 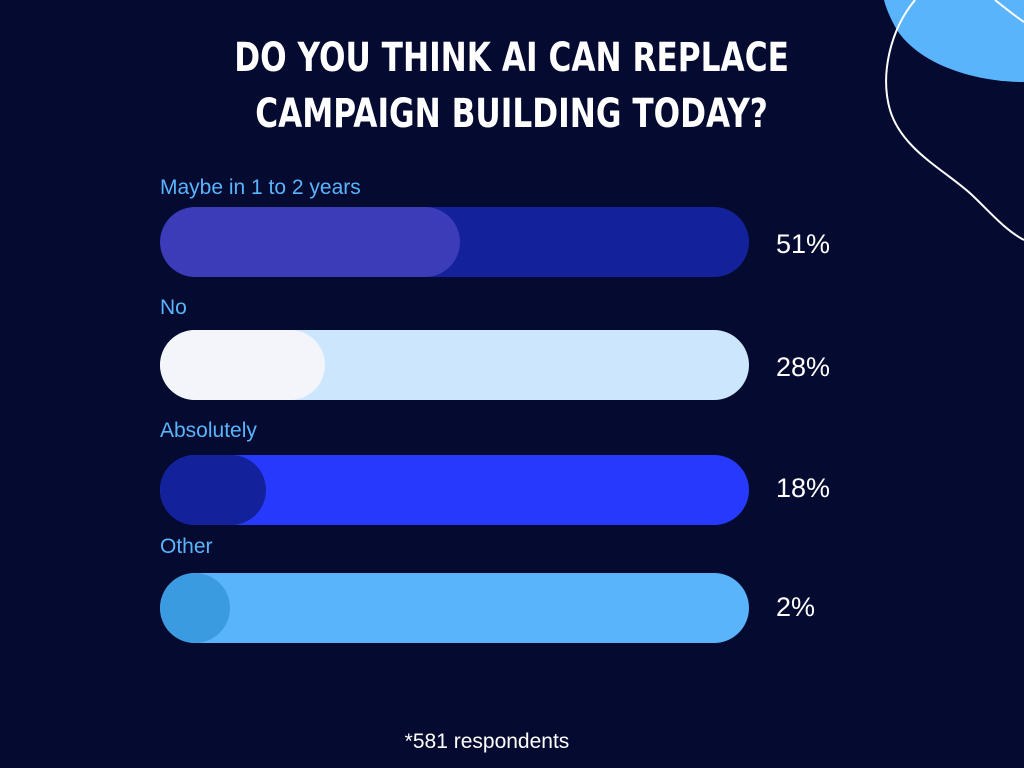 What do you see at coordinates (803, 367) in the screenshot?
I see `value-label: 28%` at bounding box center [803, 367].